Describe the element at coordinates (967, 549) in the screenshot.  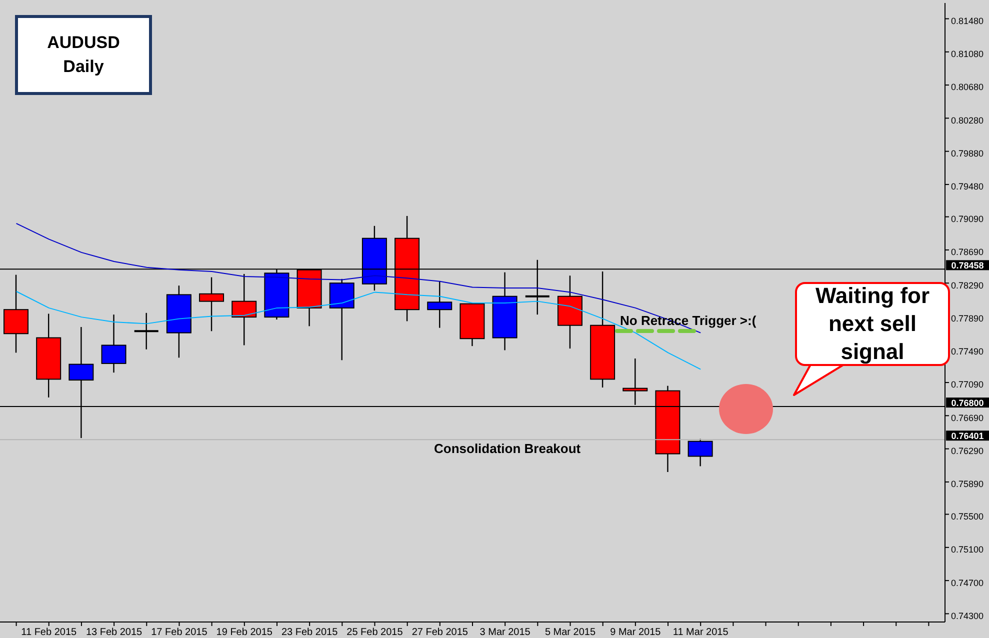
I see `y-tick-label: 0.75100` at that location.